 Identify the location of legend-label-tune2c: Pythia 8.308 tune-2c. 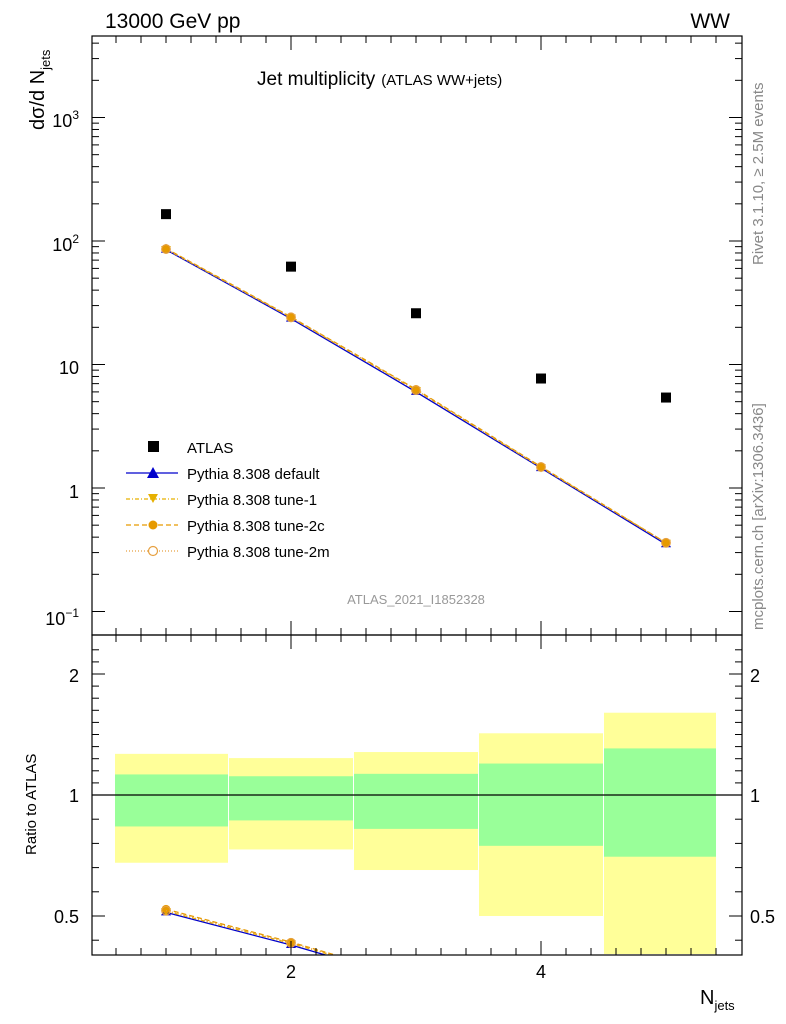
(256, 526).